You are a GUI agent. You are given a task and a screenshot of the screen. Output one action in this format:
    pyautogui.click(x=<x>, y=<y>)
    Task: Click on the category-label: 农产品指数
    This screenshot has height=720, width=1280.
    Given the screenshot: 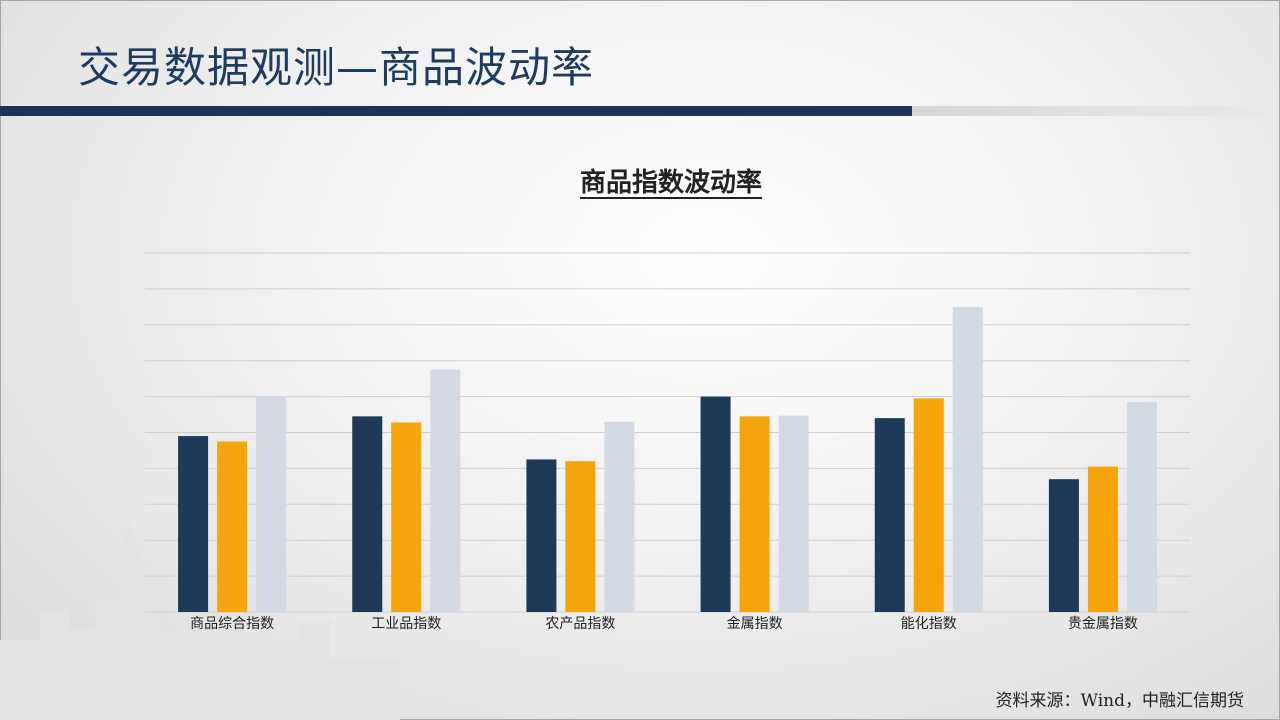 What is the action you would take?
    pyautogui.click(x=580, y=624)
    